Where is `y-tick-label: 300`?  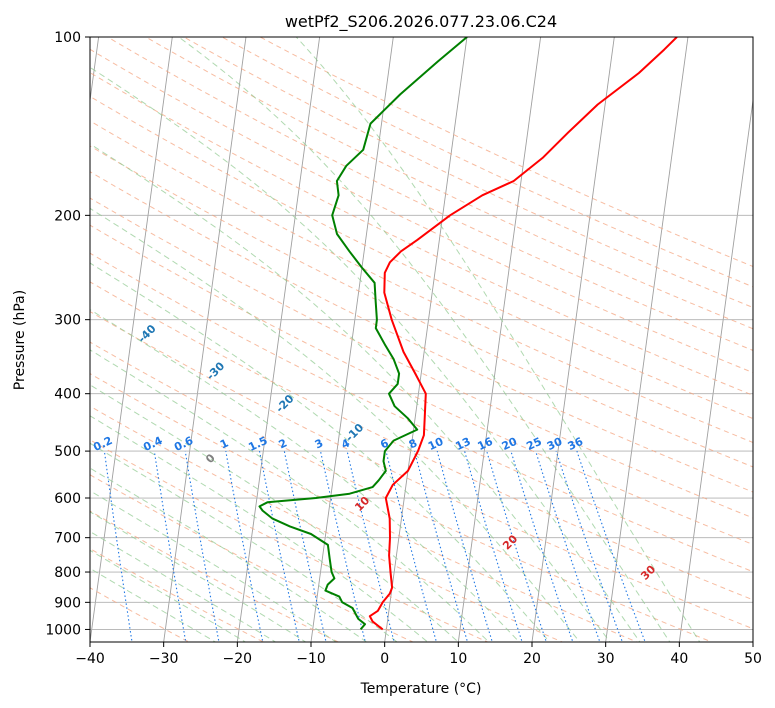
y-tick-label: 300 is located at coordinates (67, 321).